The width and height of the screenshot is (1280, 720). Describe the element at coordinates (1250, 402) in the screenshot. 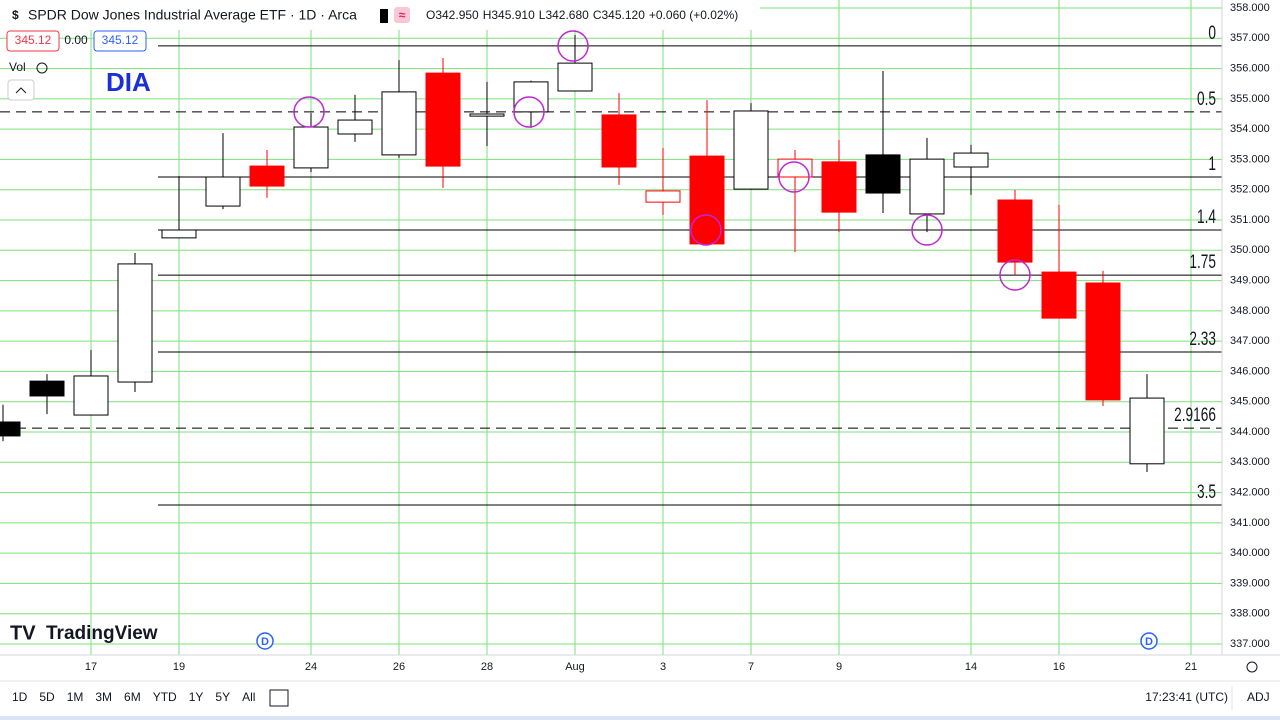

I see `y-tick-label: 345.000` at that location.